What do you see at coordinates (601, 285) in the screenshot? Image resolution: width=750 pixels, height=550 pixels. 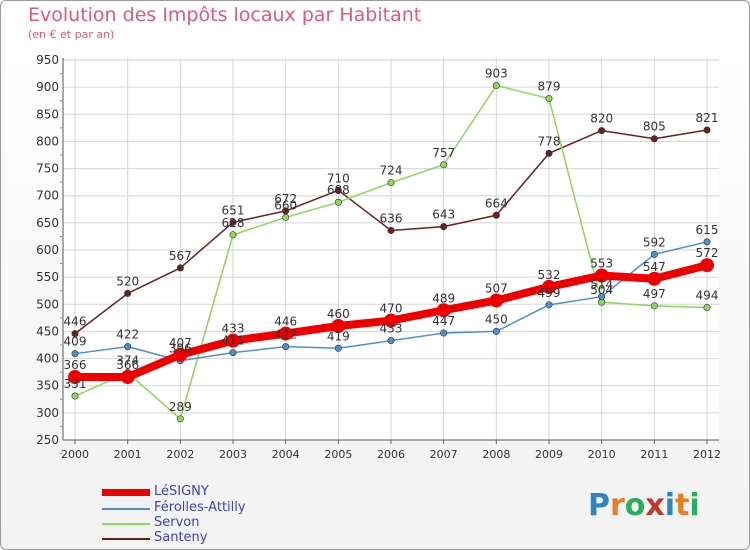 I see `data-label: 514` at bounding box center [601, 285].